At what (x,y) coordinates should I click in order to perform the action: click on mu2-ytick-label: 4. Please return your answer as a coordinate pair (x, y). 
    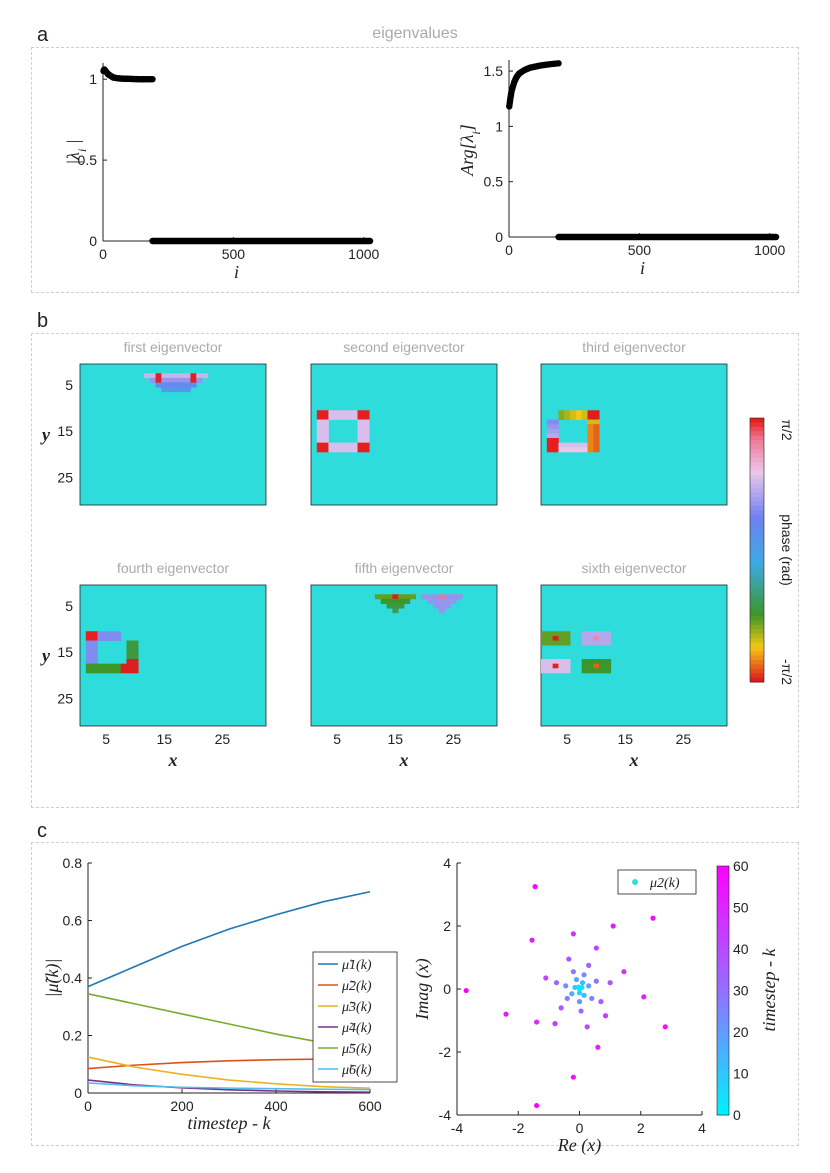
    Looking at the image, I should click on (447, 863).